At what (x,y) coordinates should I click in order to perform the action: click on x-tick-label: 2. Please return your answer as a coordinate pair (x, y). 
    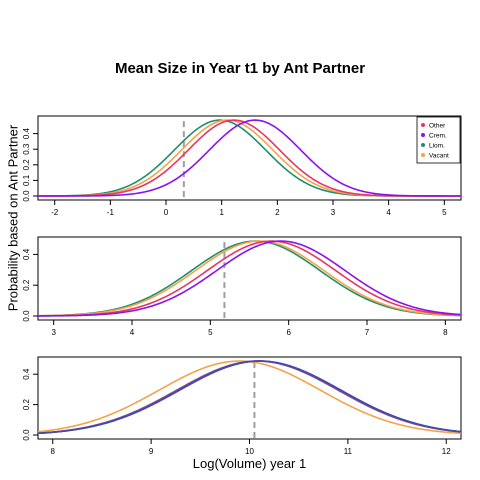
    Looking at the image, I should click on (277, 212).